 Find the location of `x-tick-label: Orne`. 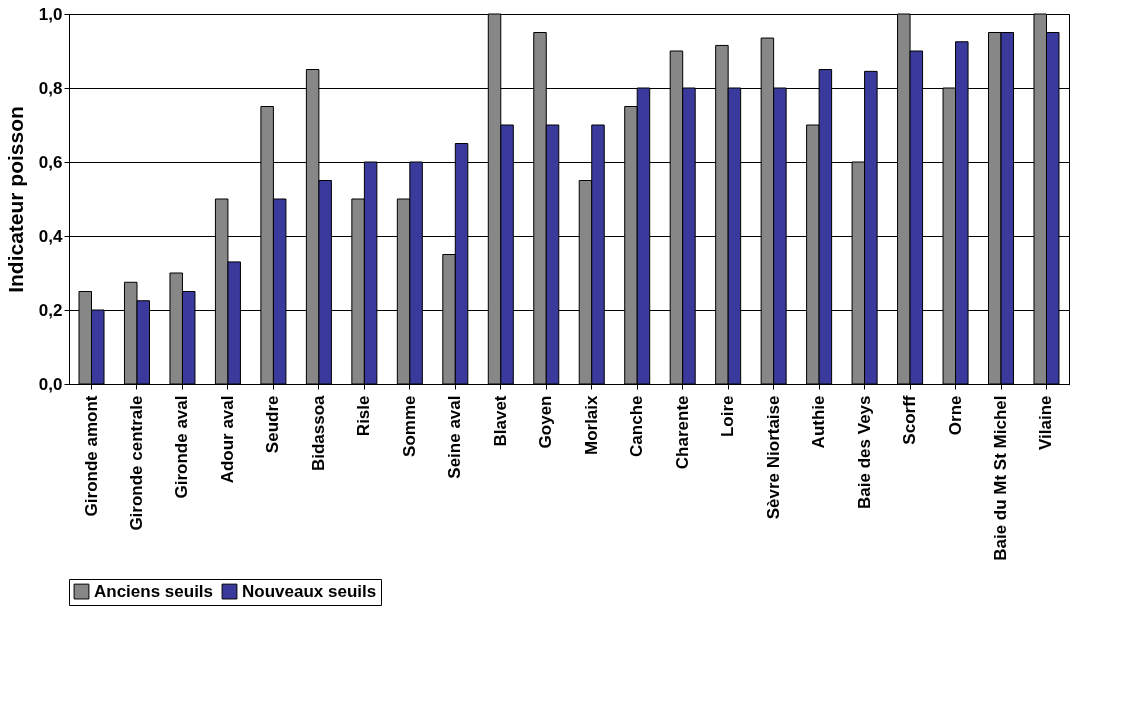

x-tick-label: Orne is located at coordinates (955, 415).